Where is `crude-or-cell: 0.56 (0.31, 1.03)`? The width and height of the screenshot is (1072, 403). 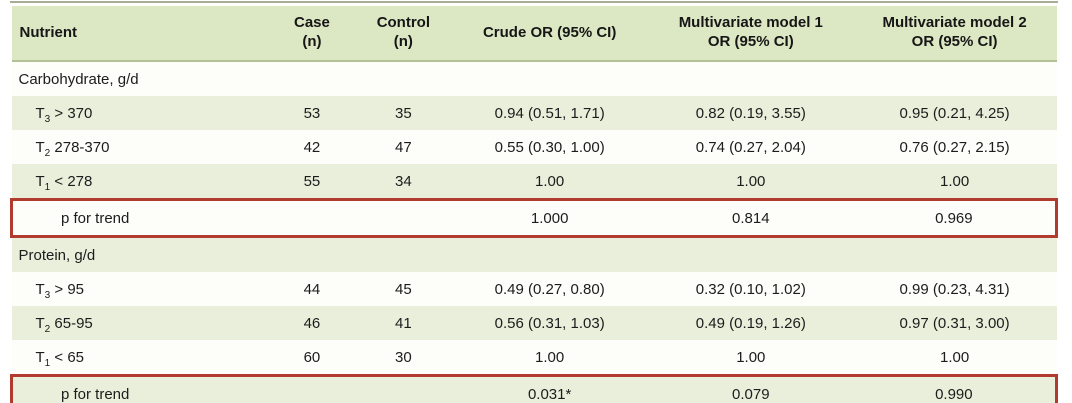
crude-or-cell: 0.56 (0.31, 1.03) is located at coordinates (549, 323).